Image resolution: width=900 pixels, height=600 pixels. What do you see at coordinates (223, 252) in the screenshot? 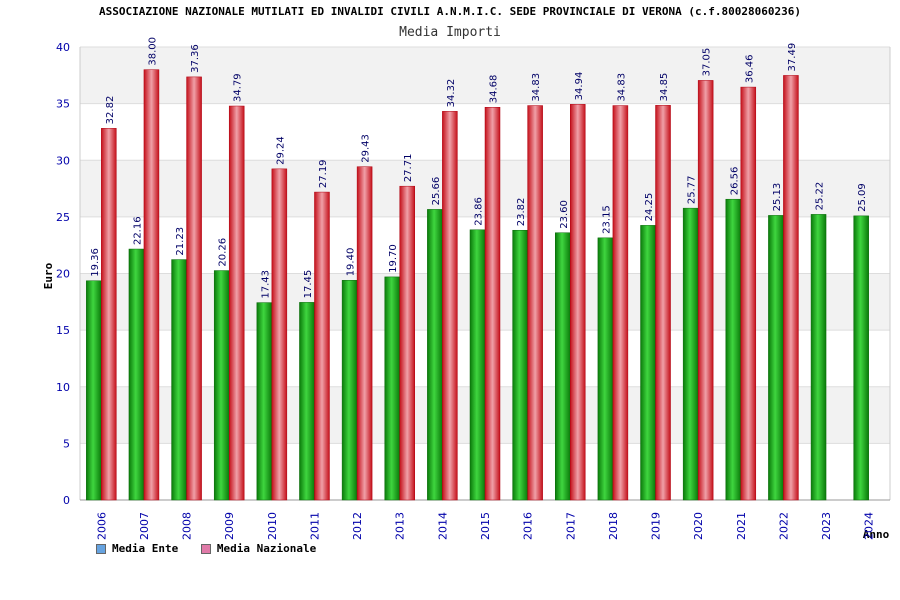
I see `value-label-media-ente: 20.26` at bounding box center [223, 252].